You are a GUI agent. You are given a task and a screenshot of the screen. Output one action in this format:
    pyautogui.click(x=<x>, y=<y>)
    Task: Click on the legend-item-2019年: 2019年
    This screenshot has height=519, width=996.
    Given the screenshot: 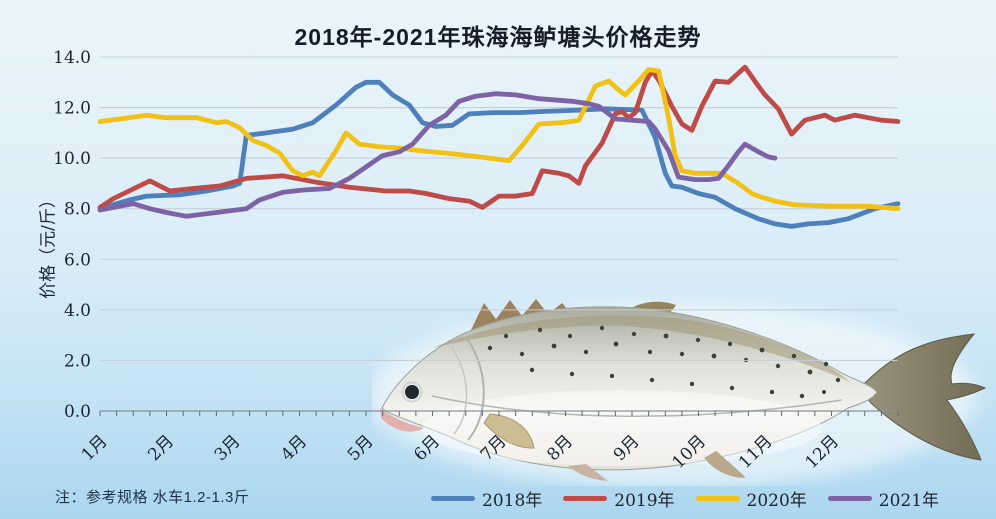 What is the action you would take?
    pyautogui.click(x=619, y=498)
    